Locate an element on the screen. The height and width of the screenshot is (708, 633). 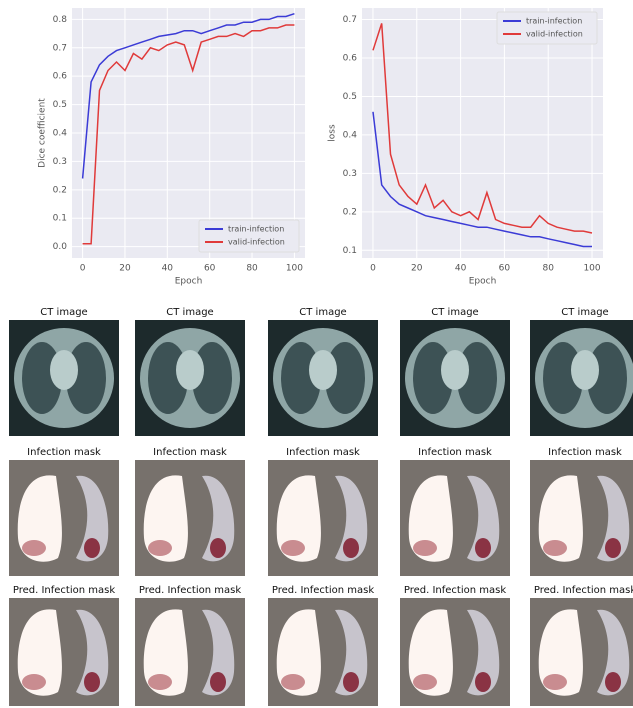
y-axis-label: loss is located at coordinates (333, 133).